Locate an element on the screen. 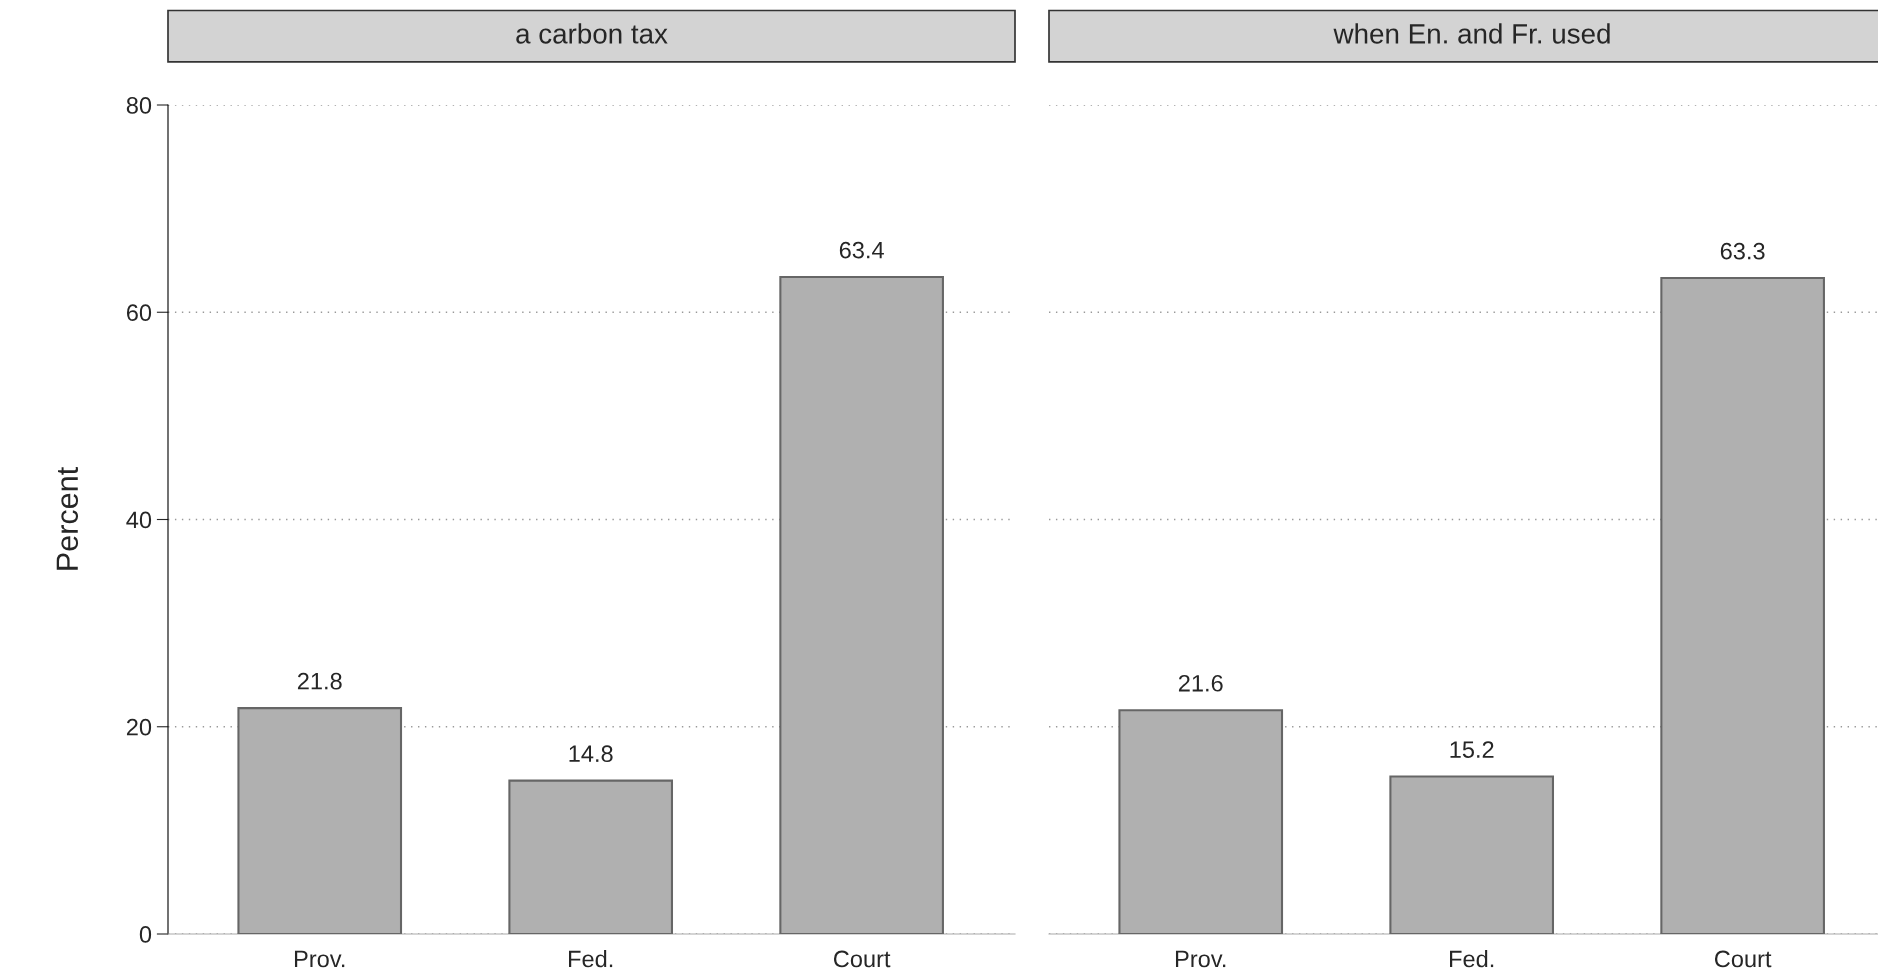  y-tick-label: 40 is located at coordinates (139, 520).